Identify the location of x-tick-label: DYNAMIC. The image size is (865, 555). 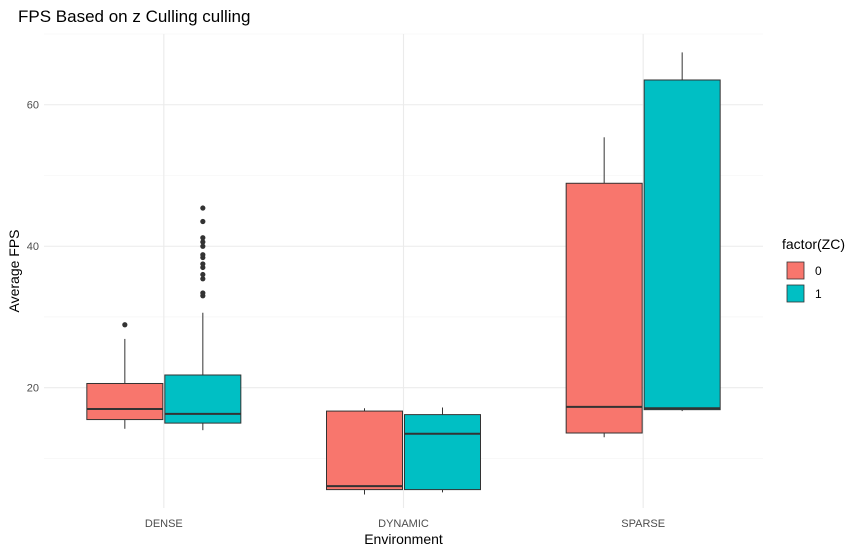
(403, 524).